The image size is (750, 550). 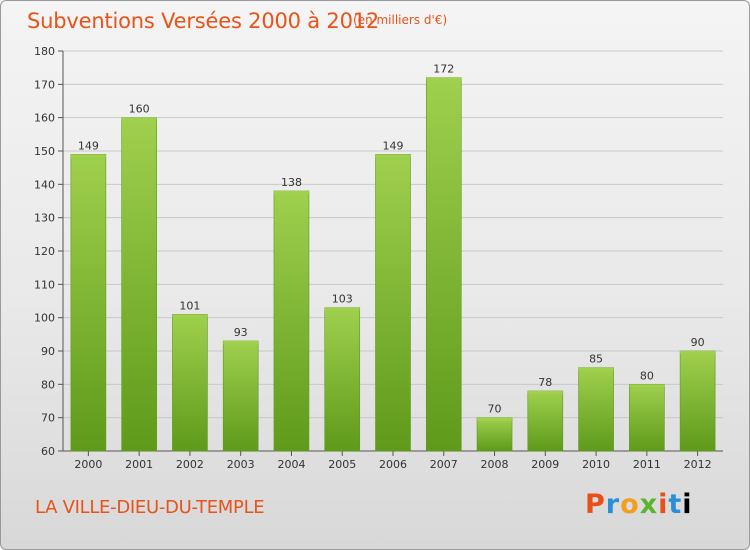 I want to click on x-tick-label: 2008, so click(x=495, y=464).